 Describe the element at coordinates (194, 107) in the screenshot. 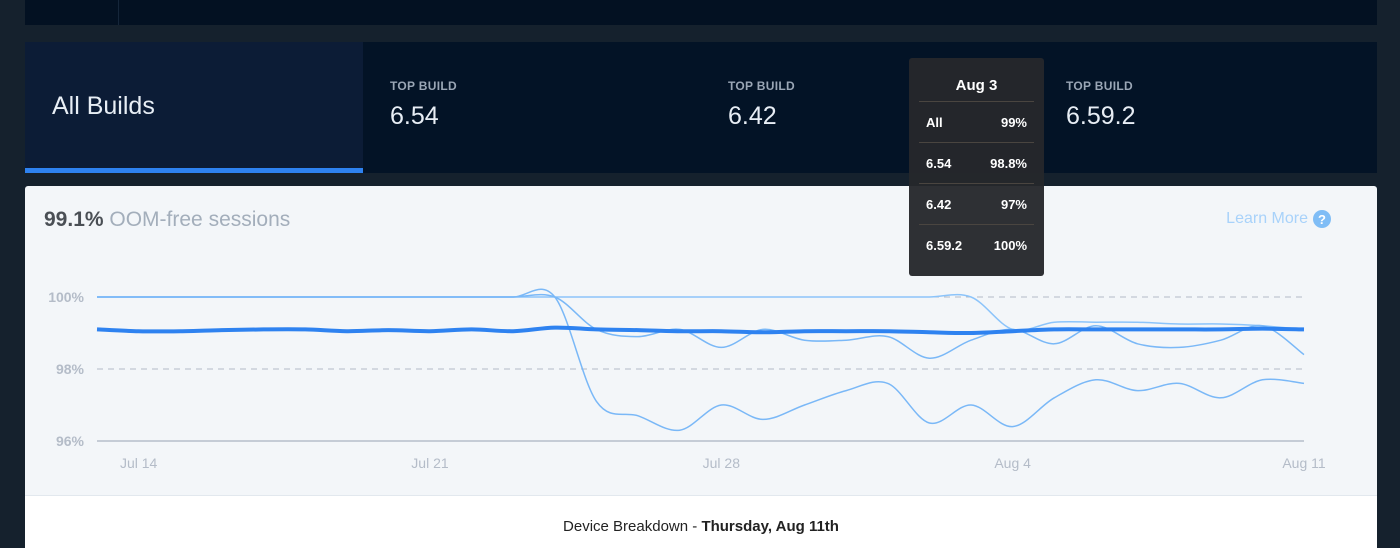

I see `tab-all-builds: All Builds` at that location.